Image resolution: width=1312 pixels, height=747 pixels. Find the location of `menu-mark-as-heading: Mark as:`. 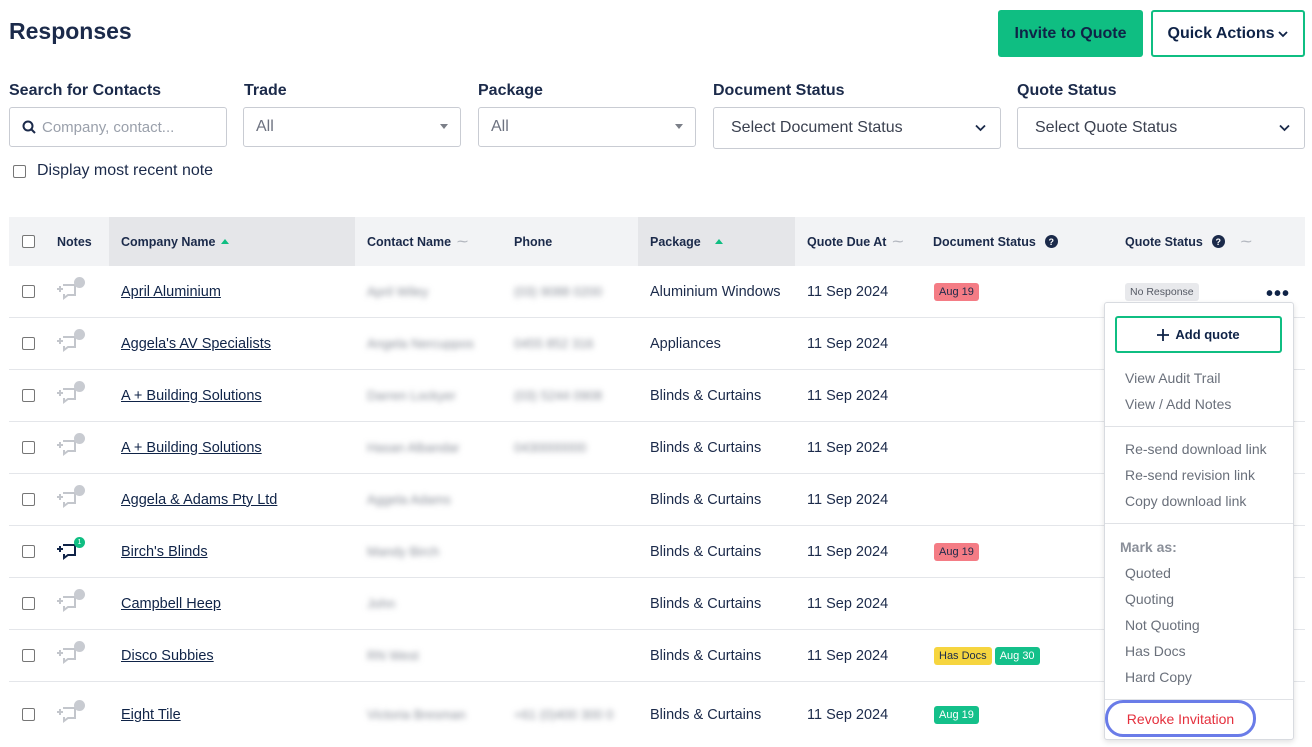

menu-mark-as-heading: Mark as: is located at coordinates (1148, 547).